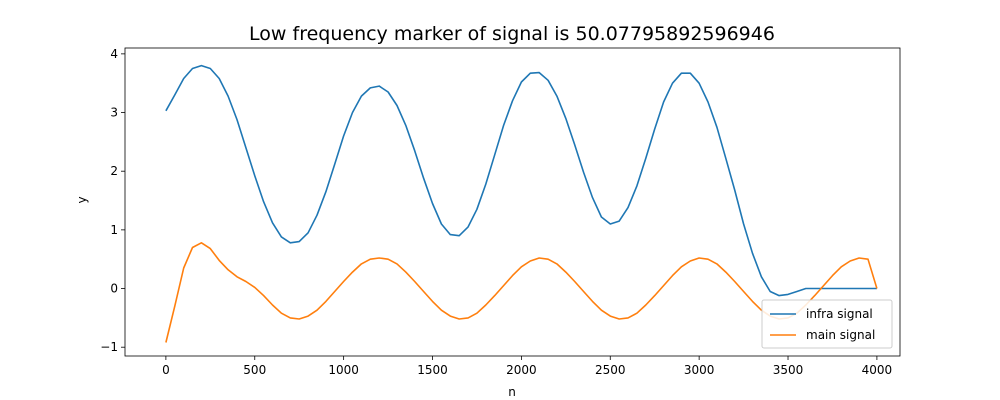 The width and height of the screenshot is (1000, 400). What do you see at coordinates (254, 370) in the screenshot?
I see `x-tick-label: 500` at bounding box center [254, 370].